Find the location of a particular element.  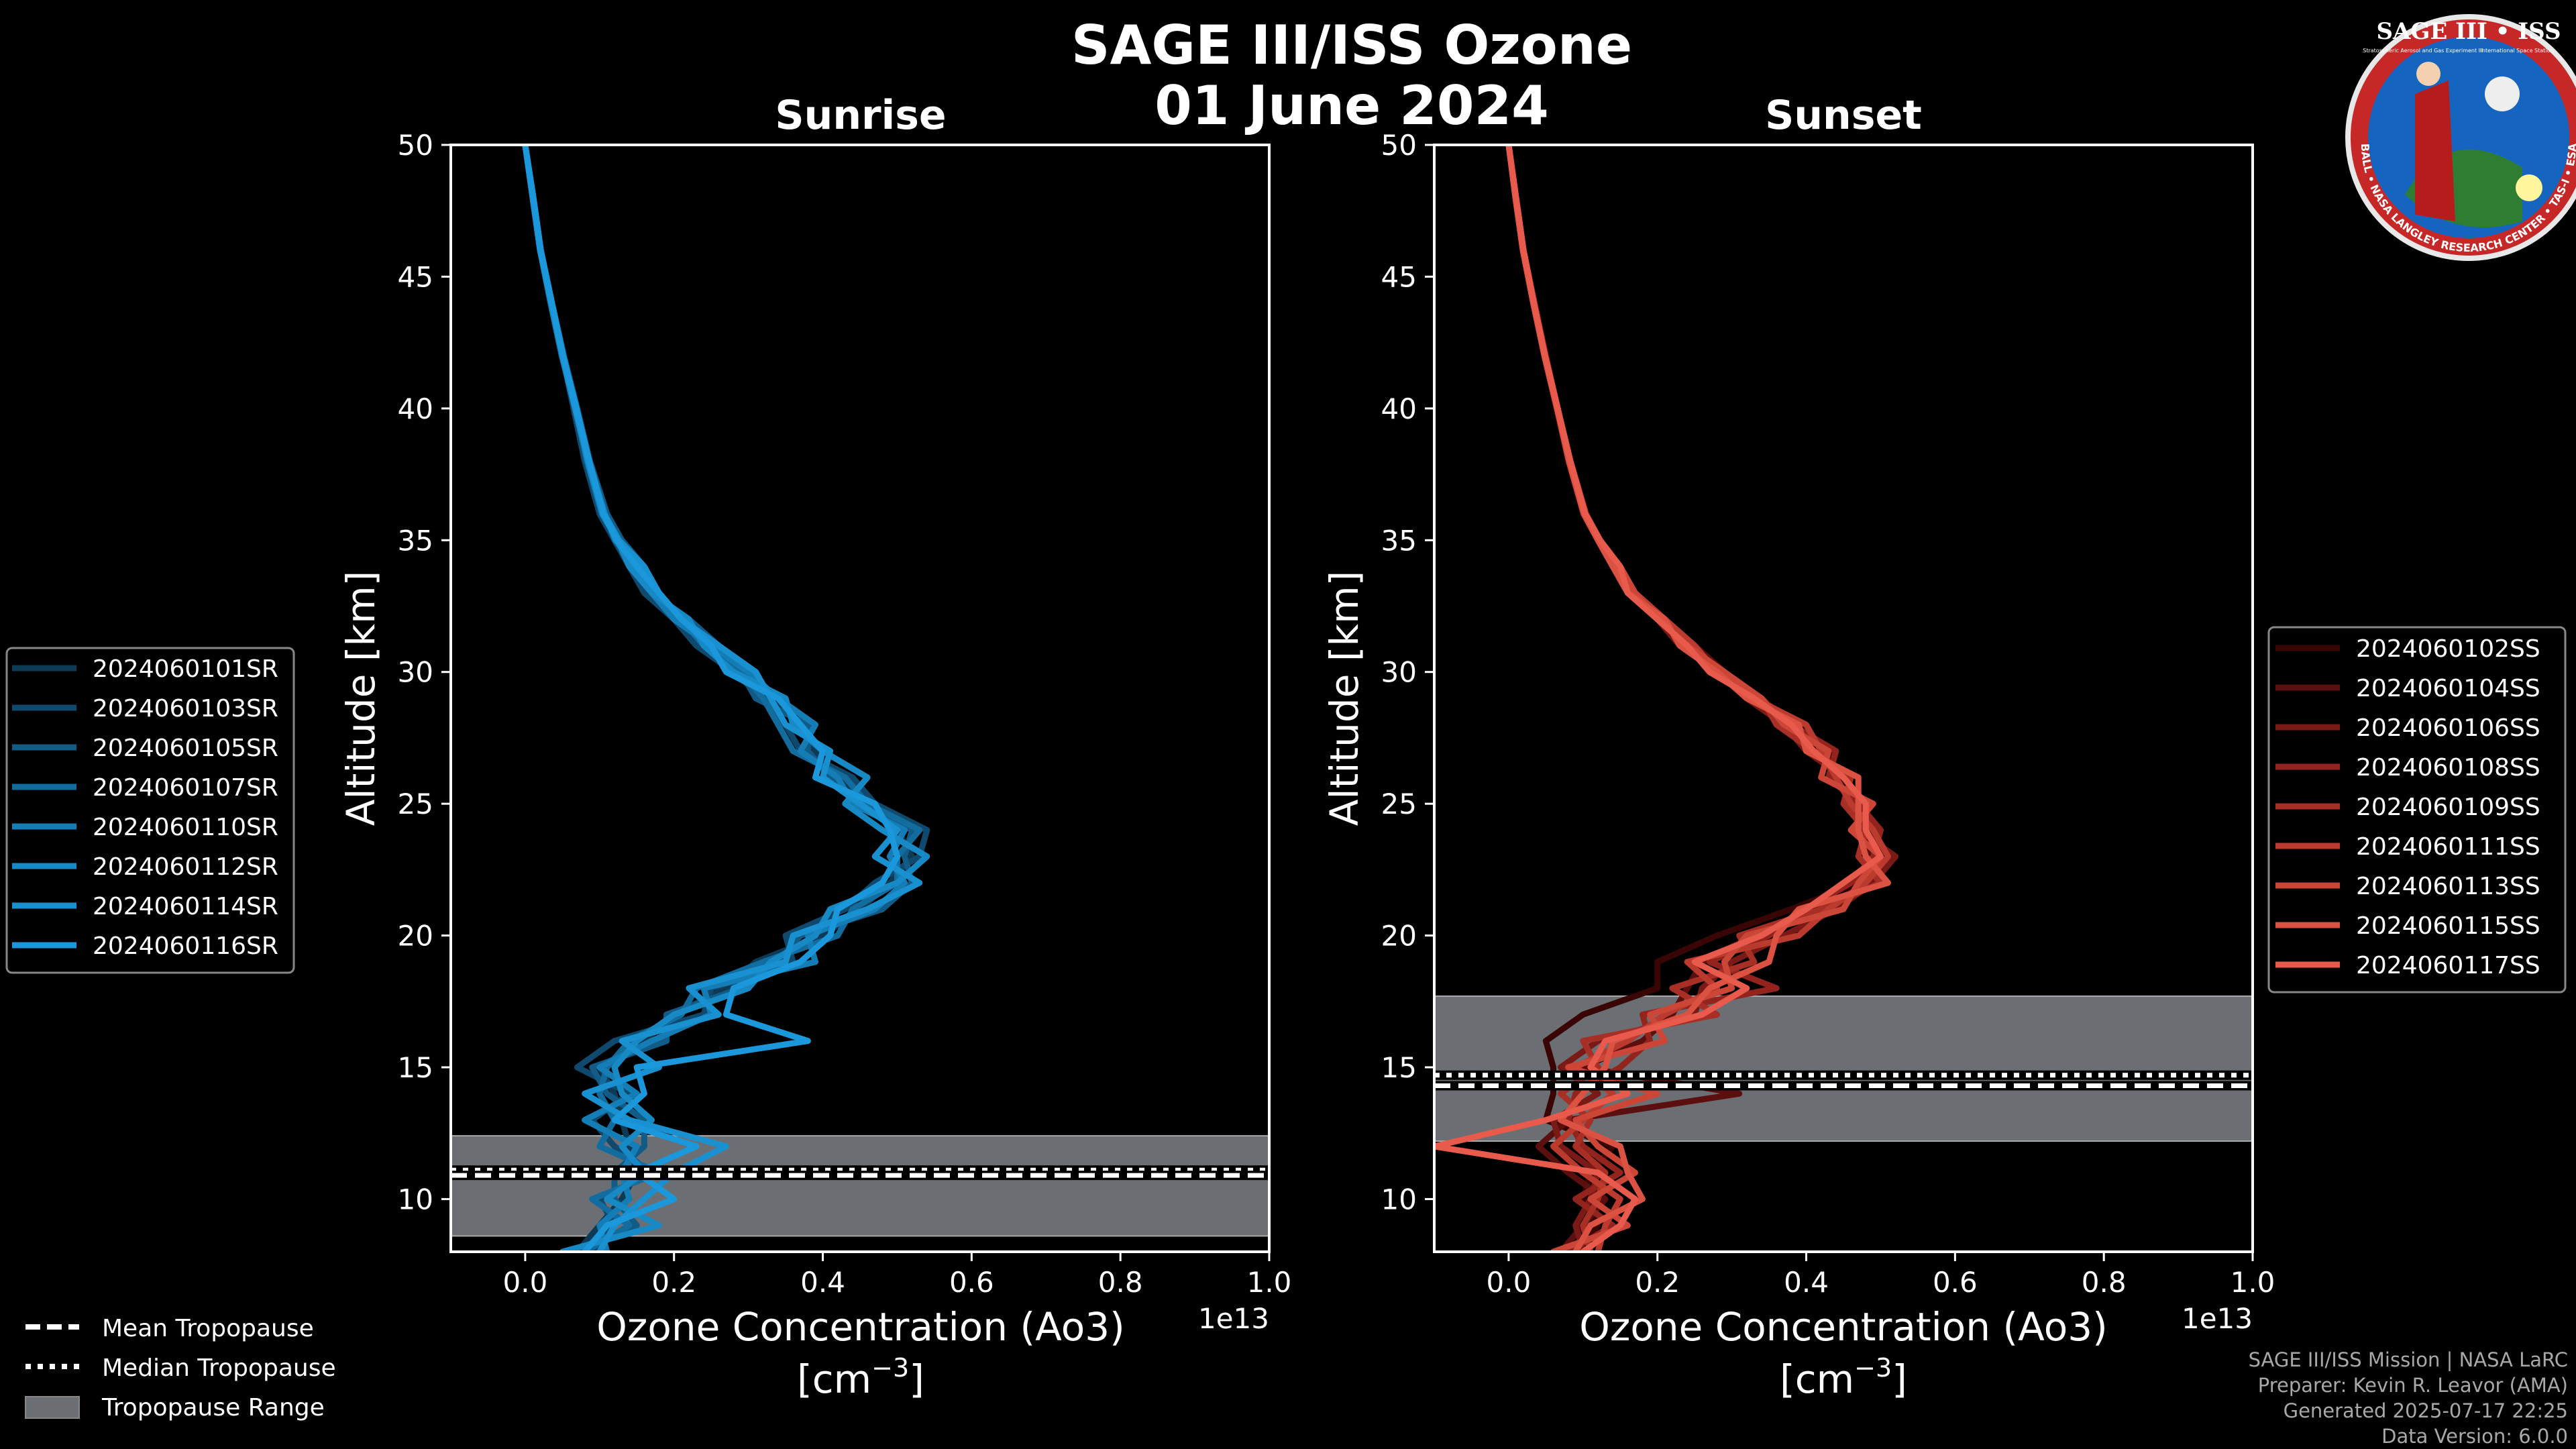

sr-ytick-label: 40 is located at coordinates (415, 408).